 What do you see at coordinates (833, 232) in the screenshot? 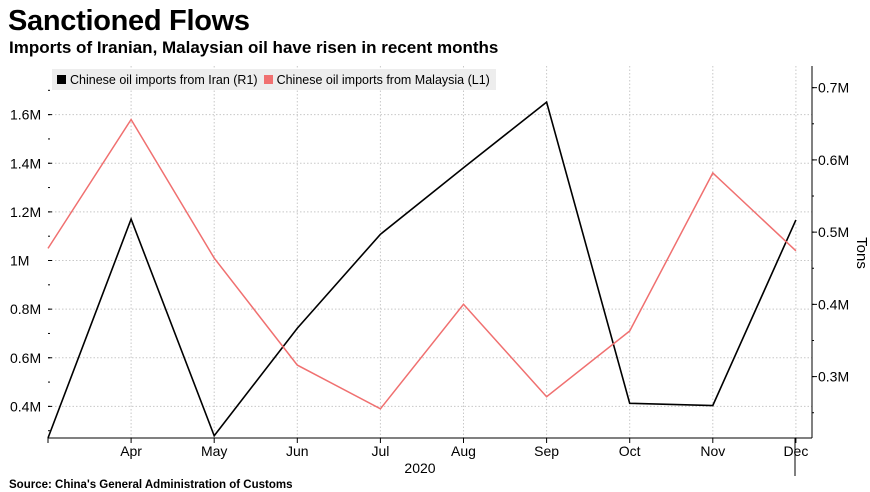
I see `right-axis-tick-label: 0.5M` at bounding box center [833, 232].